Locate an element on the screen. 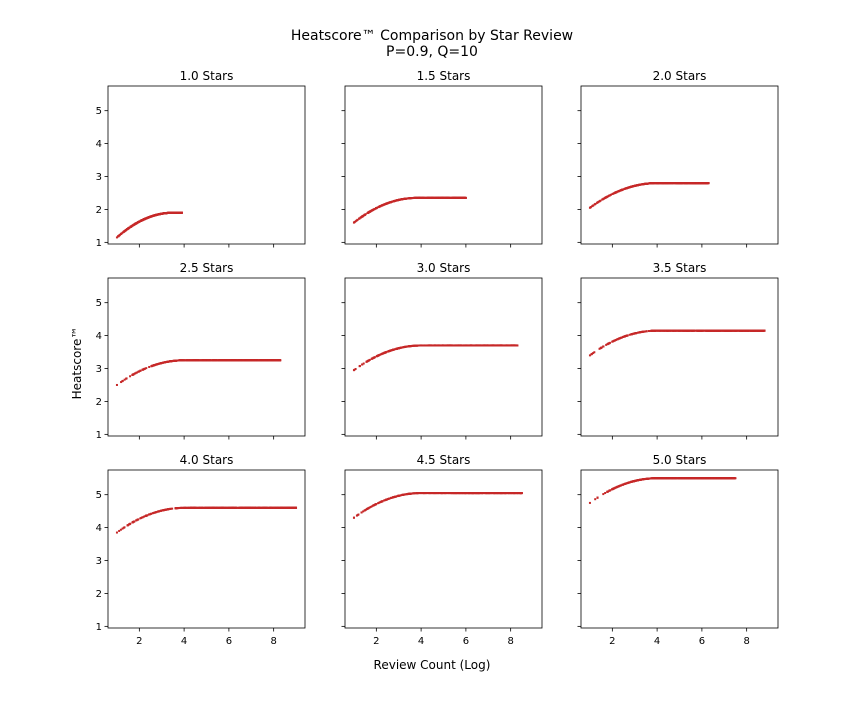 The height and width of the screenshot is (720, 864). y-tick-label: 1 is located at coordinates (99, 435).